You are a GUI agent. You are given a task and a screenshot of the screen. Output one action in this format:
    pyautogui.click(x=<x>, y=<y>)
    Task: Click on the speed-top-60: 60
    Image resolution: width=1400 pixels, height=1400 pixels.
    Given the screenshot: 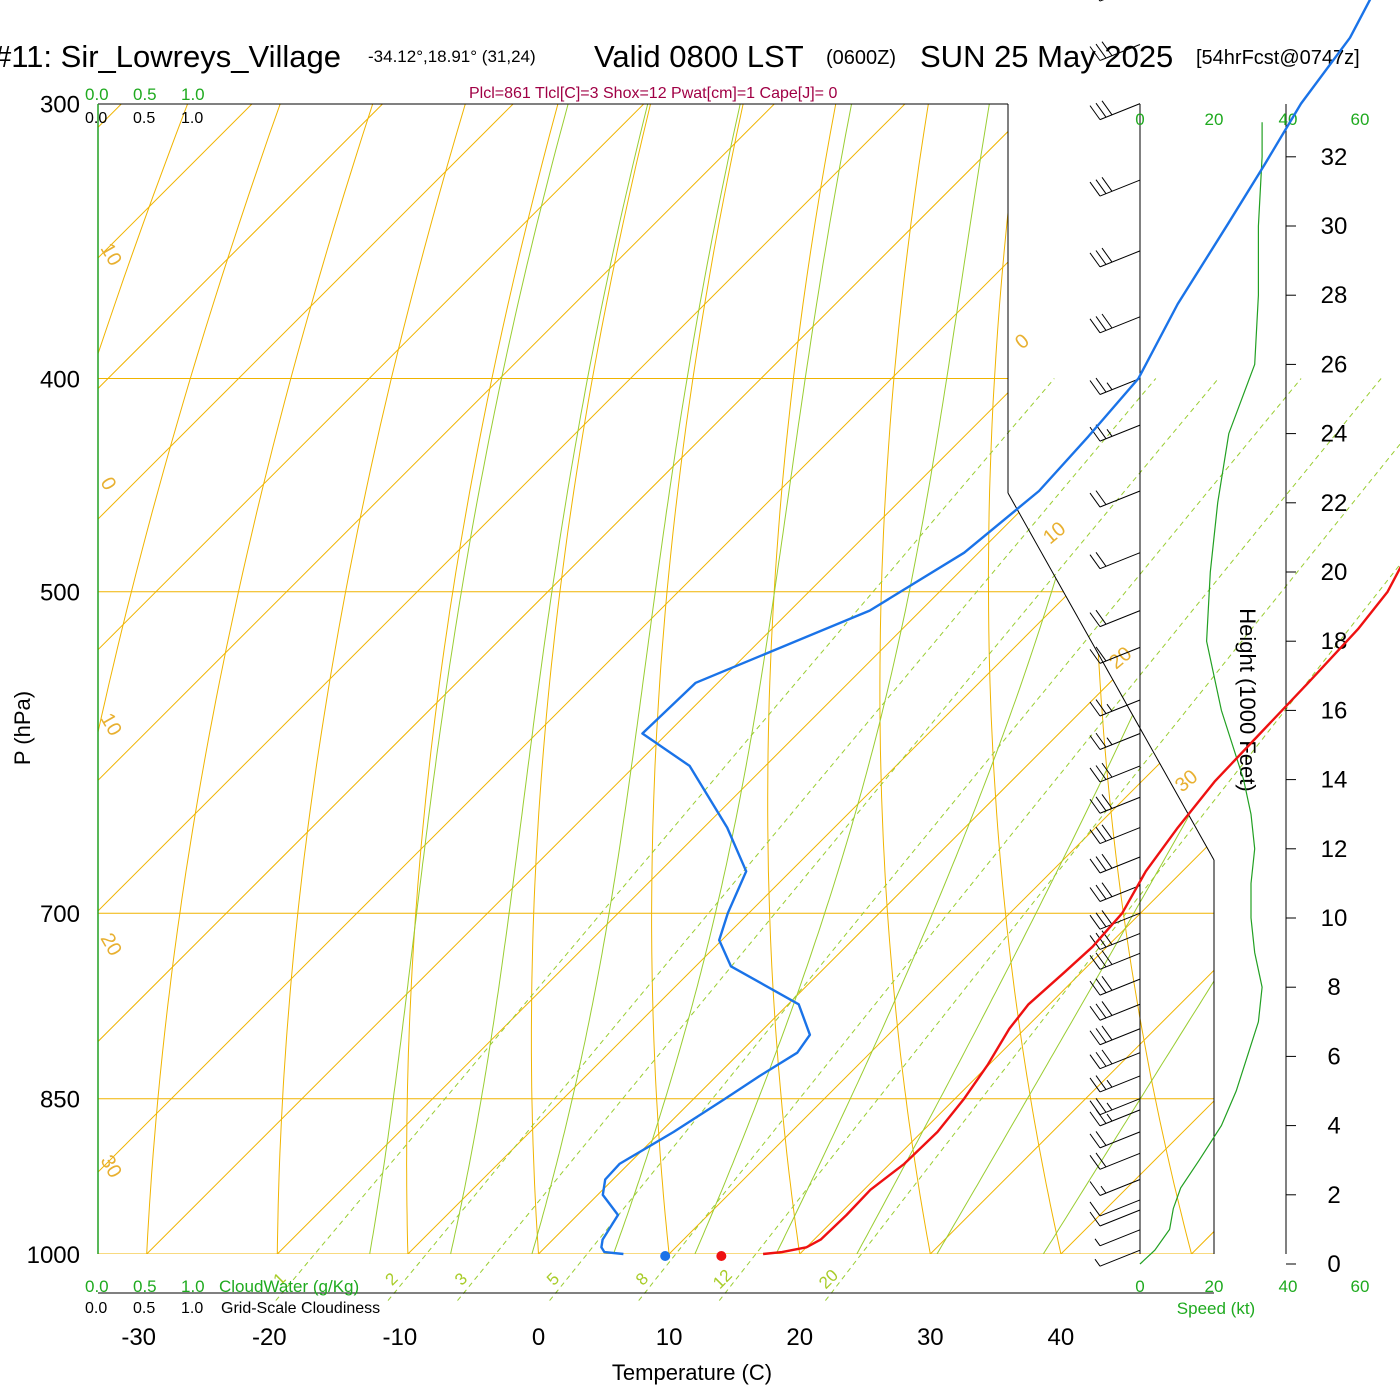 What is the action you would take?
    pyautogui.click(x=1360, y=119)
    